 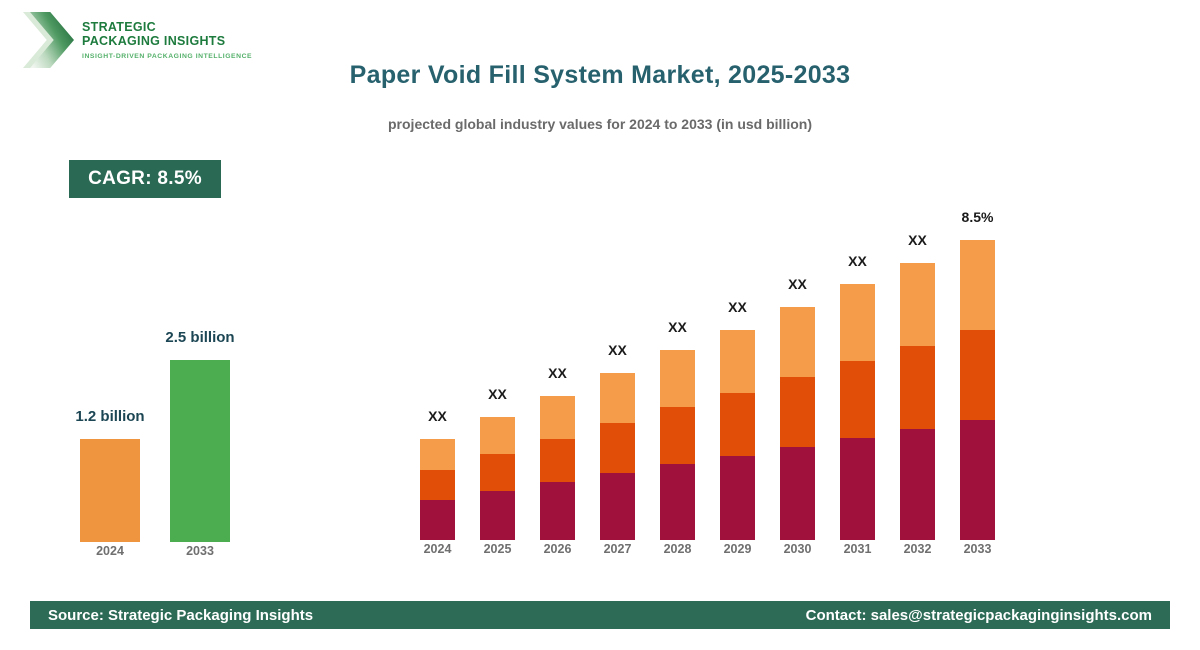 What do you see at coordinates (200, 451) in the screenshot?
I see `mini-bar-2033` at bounding box center [200, 451].